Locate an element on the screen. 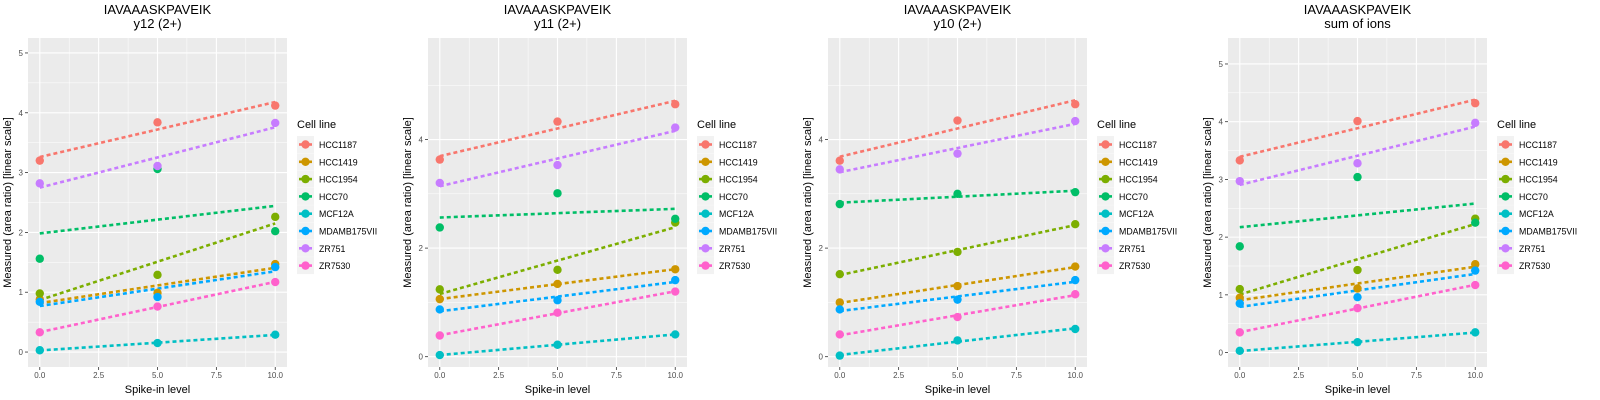  legend-label: HCC1954 is located at coordinates (738, 180).